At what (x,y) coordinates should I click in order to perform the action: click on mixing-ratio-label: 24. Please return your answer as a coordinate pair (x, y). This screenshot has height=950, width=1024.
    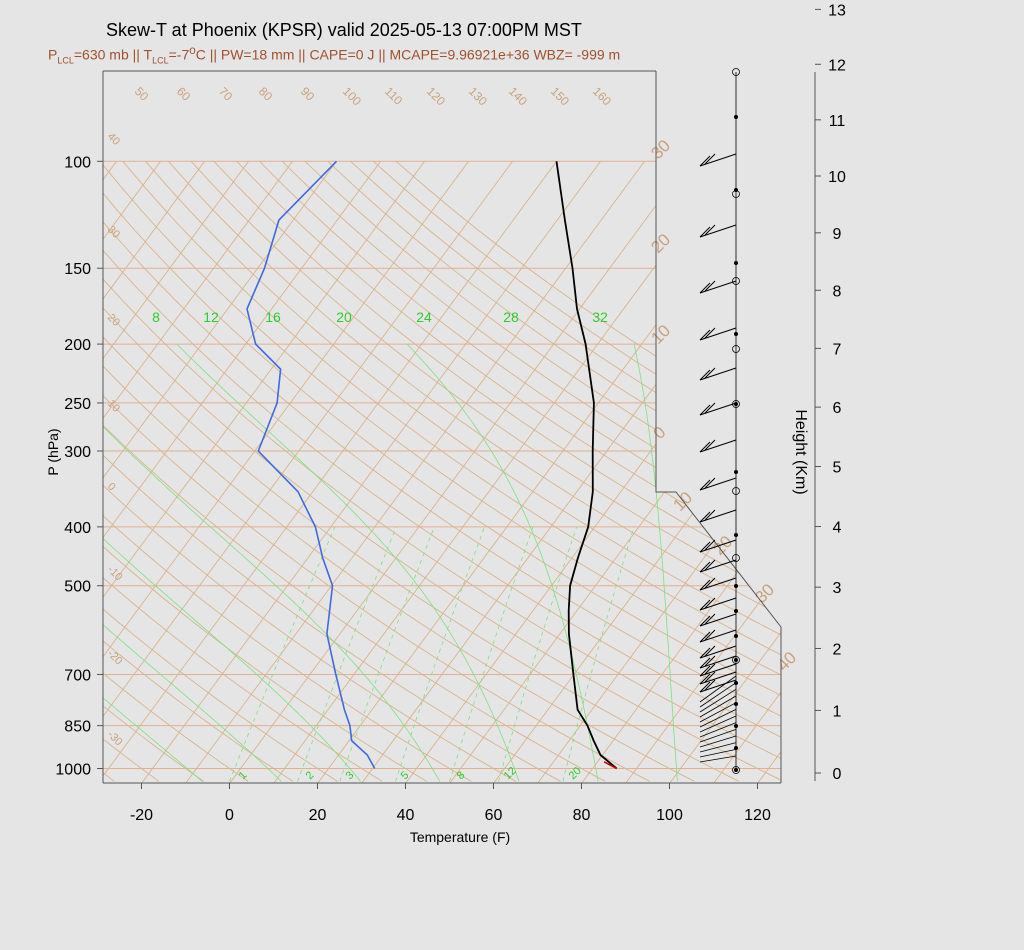
    Looking at the image, I should click on (424, 317).